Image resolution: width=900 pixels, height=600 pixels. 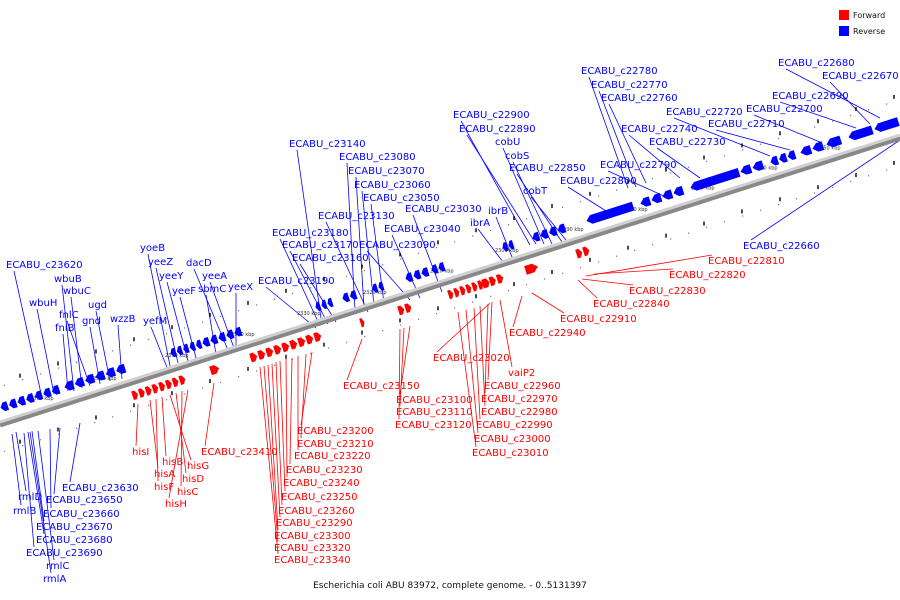 I want to click on reverse-gene-label: ECABU_c22720, so click(x=704, y=112).